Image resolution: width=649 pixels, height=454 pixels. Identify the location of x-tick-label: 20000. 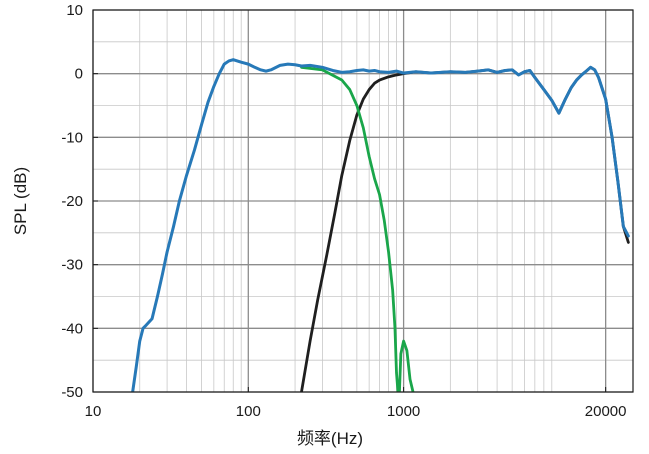
(606, 411).